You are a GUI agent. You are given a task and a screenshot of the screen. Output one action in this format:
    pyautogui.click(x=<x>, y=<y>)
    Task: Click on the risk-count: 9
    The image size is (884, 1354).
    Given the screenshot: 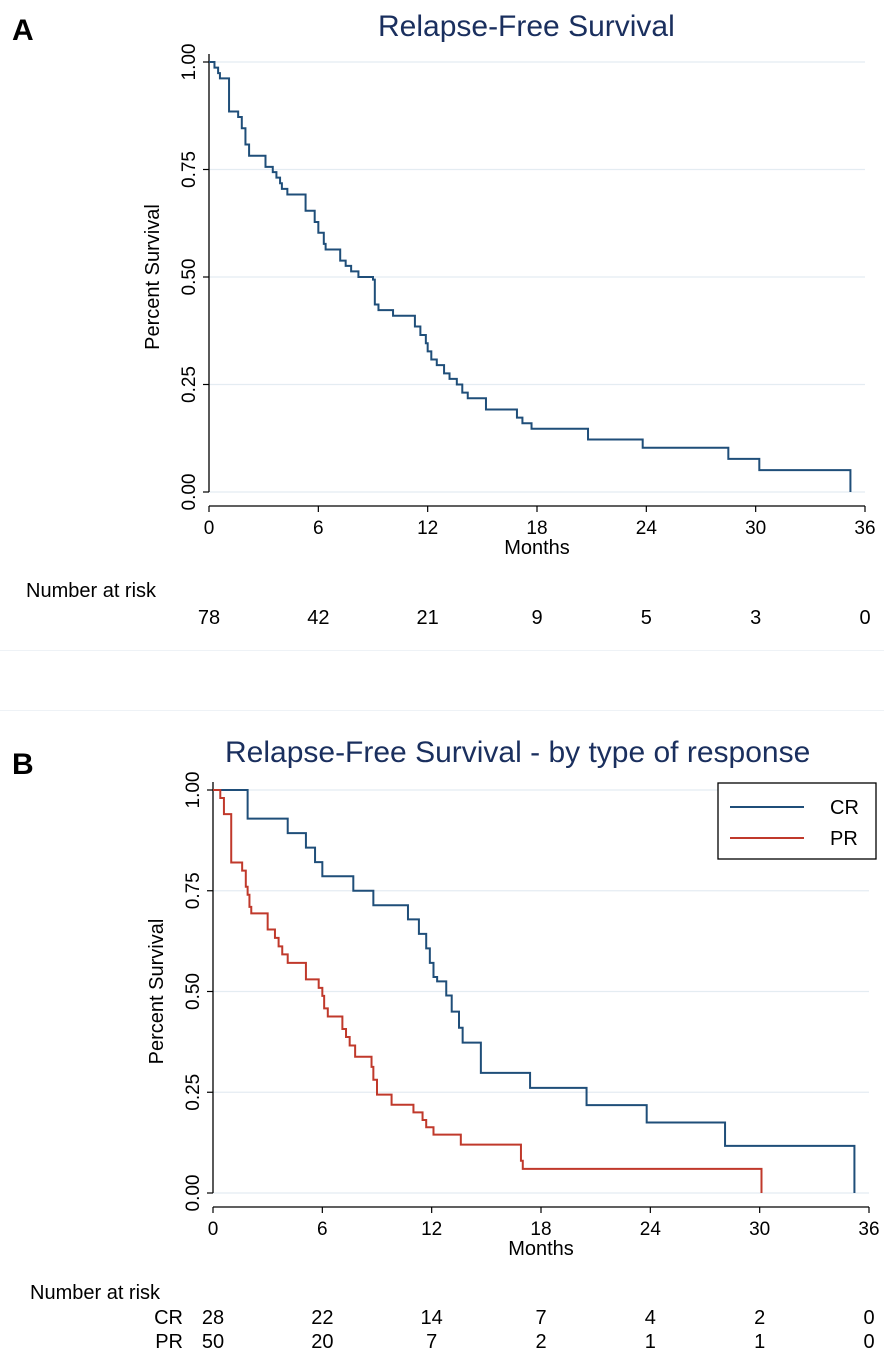 What is the action you would take?
    pyautogui.click(x=536, y=618)
    